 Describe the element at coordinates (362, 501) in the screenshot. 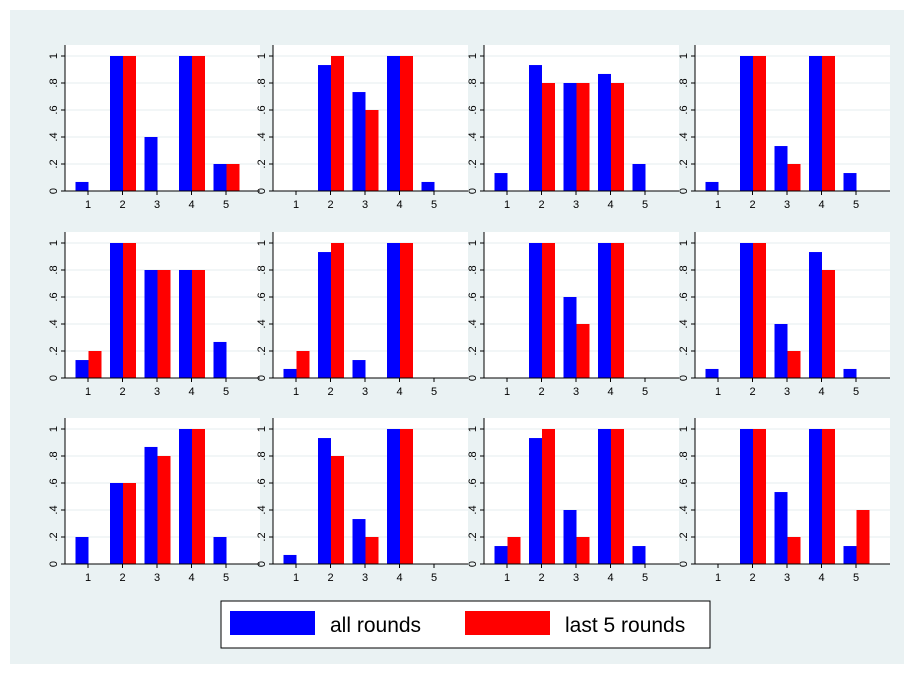

I see `panel-10: 0 .2 .4 .6 .8 1 1 2 3 4 5` at that location.